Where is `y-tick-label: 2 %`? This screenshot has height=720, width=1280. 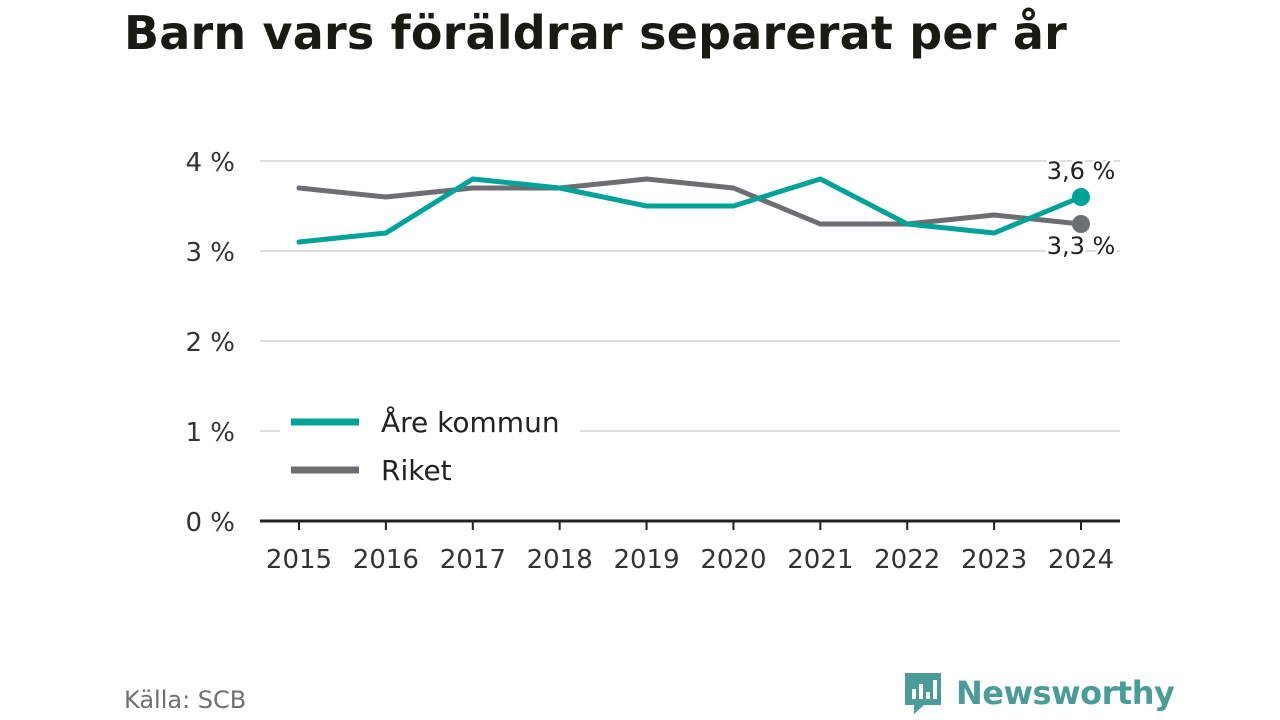
y-tick-label: 2 % is located at coordinates (210, 343).